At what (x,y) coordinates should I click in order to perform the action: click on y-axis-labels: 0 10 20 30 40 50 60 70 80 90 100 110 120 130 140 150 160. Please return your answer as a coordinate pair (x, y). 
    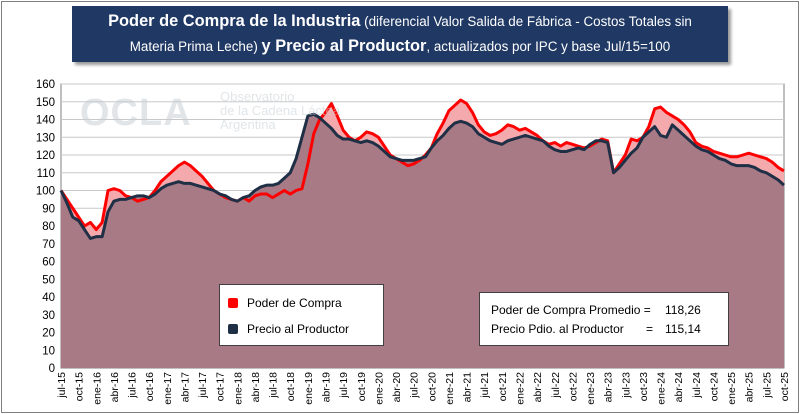
    Looking at the image, I should click on (45, 227).